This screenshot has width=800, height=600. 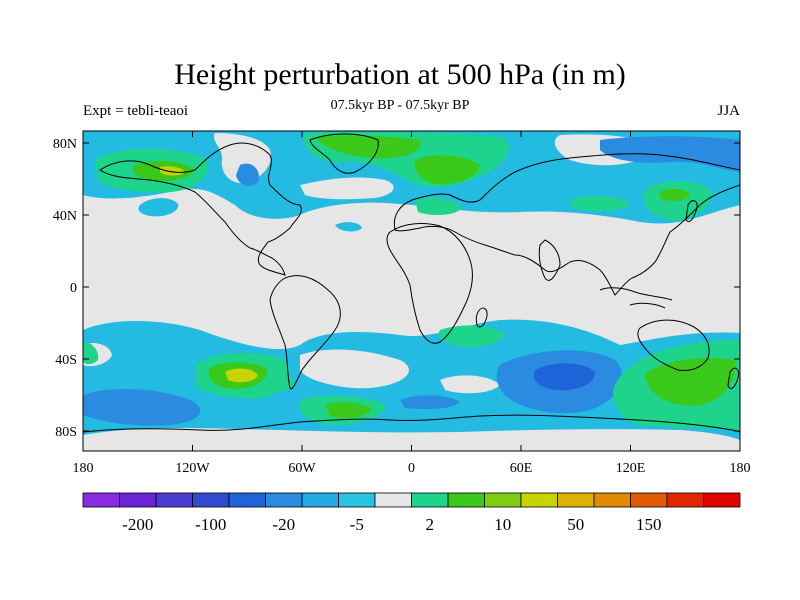 What do you see at coordinates (66, 360) in the screenshot?
I see `y-tick-label: 40S` at bounding box center [66, 360].